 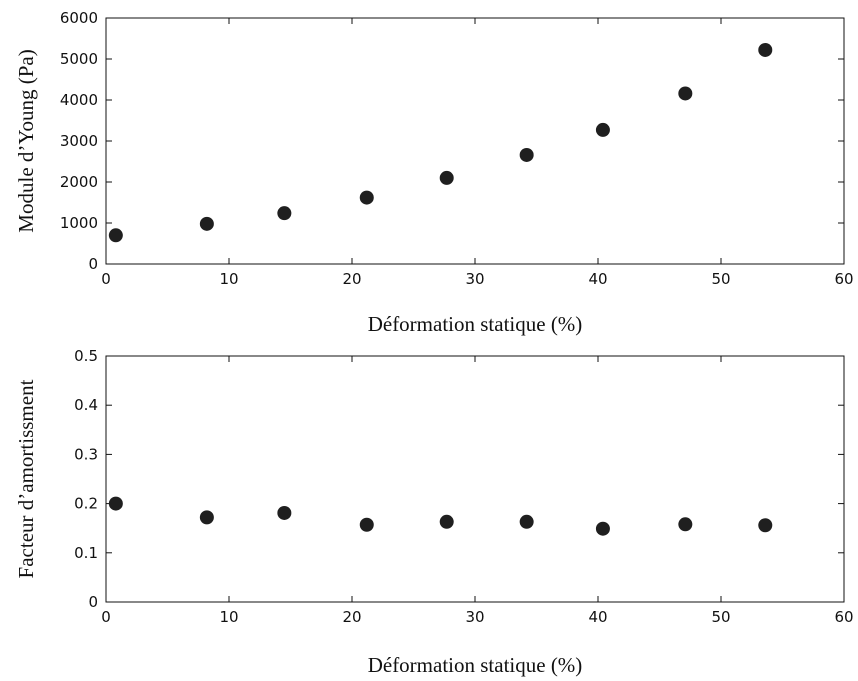 What do you see at coordinates (86, 479) in the screenshot?
I see `y-tick-labels: 0 0.1 0.2 0.3 0.4 0.5` at bounding box center [86, 479].